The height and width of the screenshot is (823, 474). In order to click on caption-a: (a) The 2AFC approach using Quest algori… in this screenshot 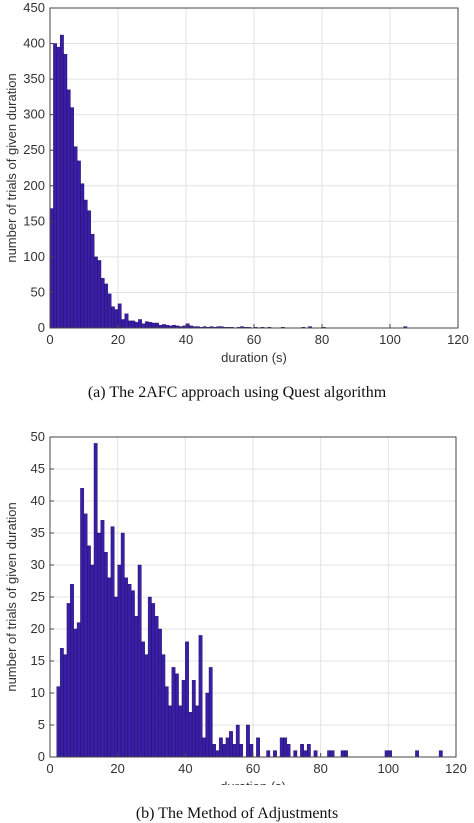, I will do `click(237, 392)`.